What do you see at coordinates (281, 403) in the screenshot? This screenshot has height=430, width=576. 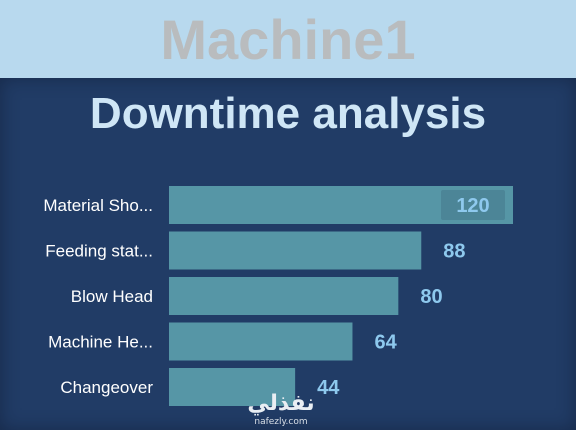 I see `watermark-logo: نفذلي` at bounding box center [281, 403].